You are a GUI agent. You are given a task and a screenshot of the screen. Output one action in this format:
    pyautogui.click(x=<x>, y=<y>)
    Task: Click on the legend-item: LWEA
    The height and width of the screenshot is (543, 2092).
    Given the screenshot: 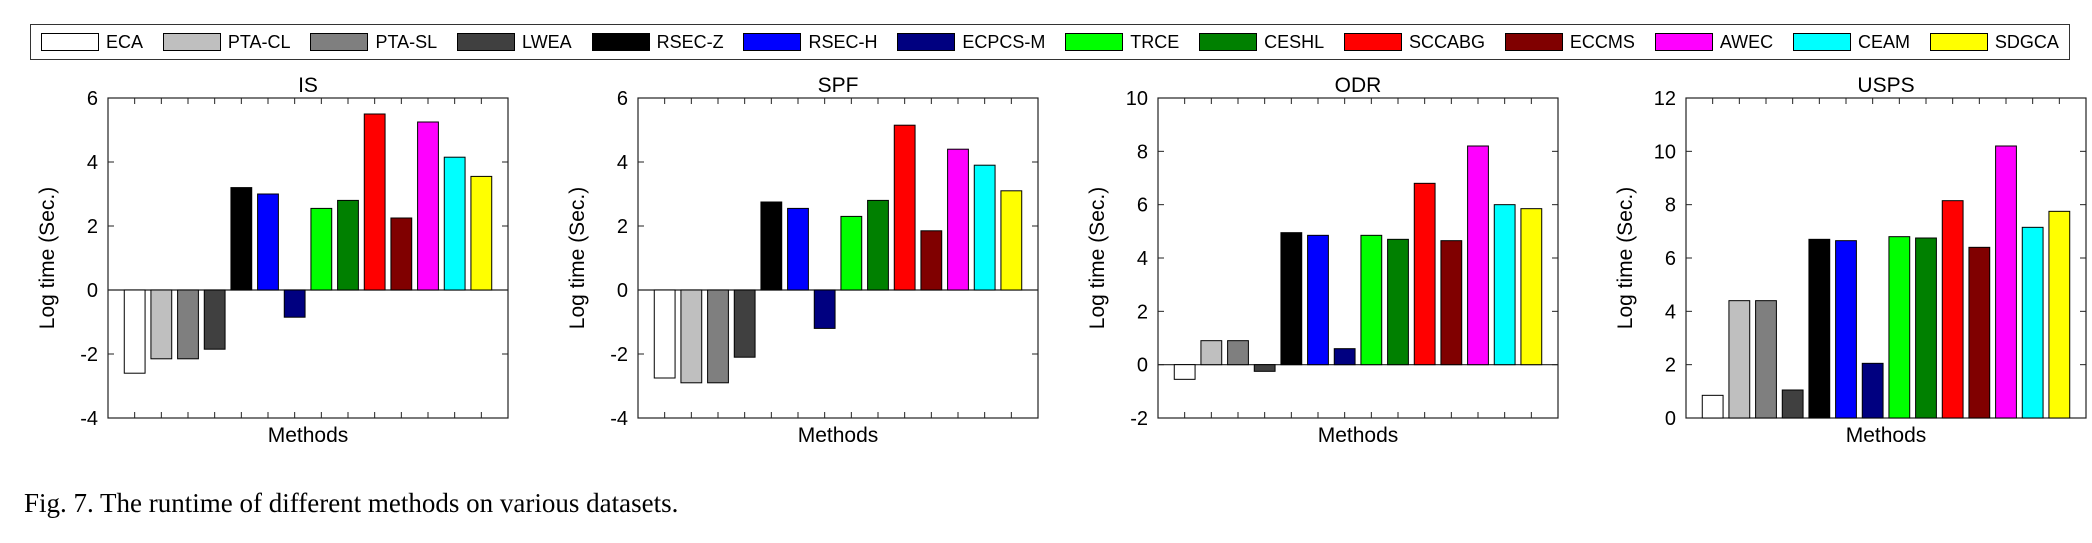 What is the action you would take?
    pyautogui.click(x=514, y=42)
    